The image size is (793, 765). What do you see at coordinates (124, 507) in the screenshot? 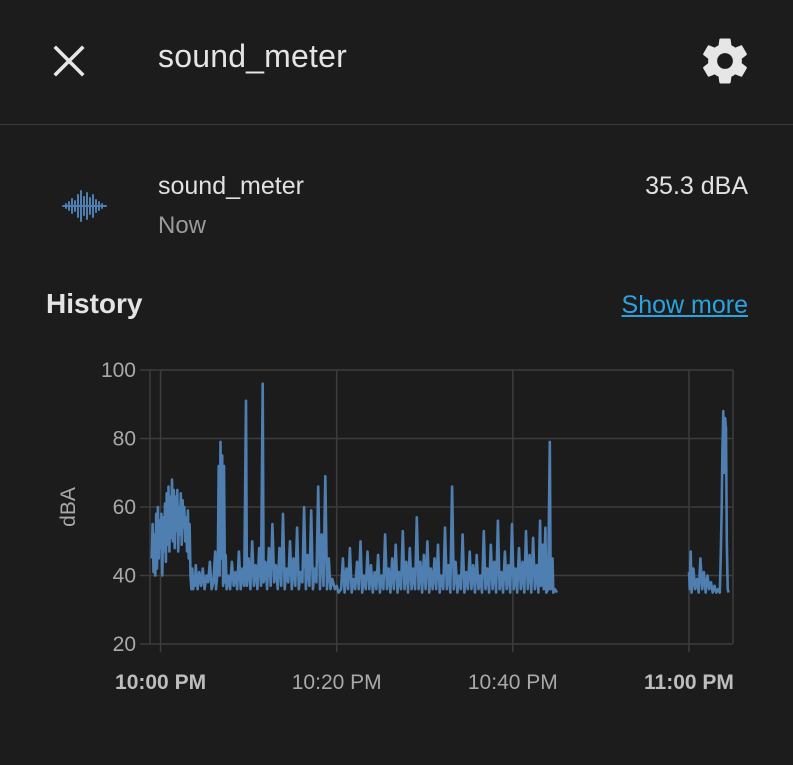
I see `y-tick-label: 60` at bounding box center [124, 507].